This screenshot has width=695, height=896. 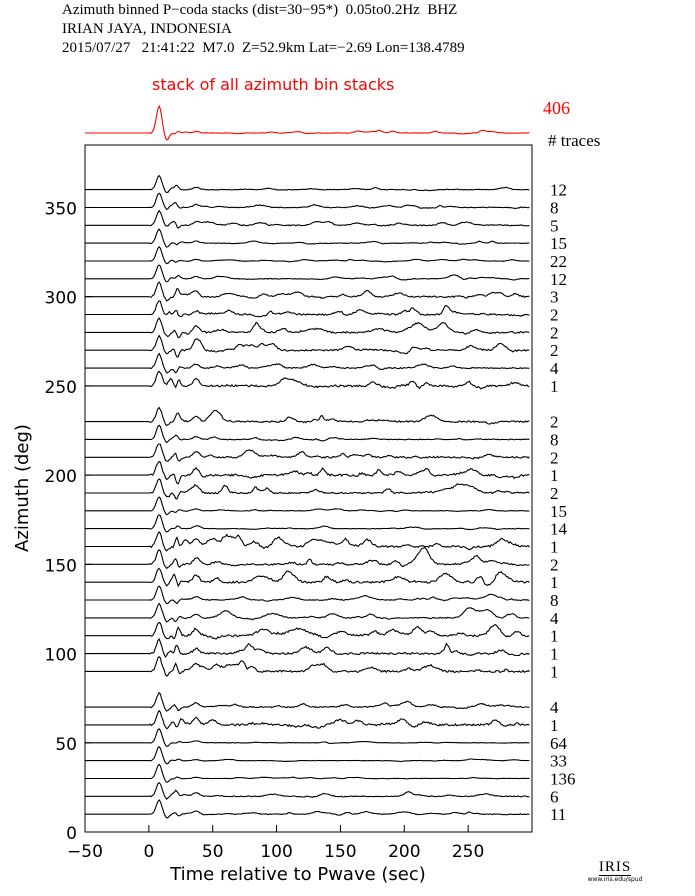 What do you see at coordinates (559, 529) in the screenshot?
I see `trace-count-label: 14` at bounding box center [559, 529].